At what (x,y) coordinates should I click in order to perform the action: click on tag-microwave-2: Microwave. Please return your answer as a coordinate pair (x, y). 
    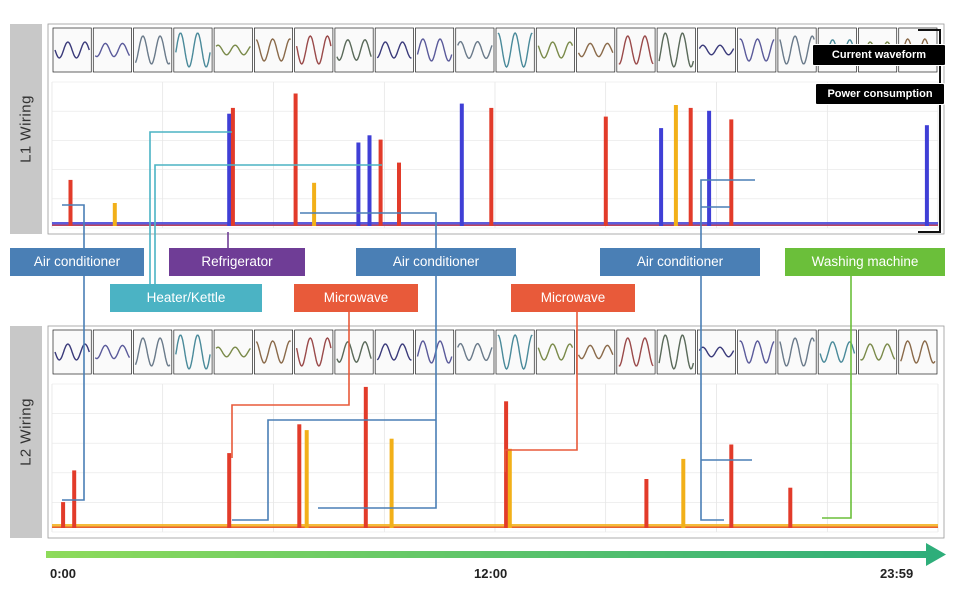
    Looking at the image, I should click on (573, 298).